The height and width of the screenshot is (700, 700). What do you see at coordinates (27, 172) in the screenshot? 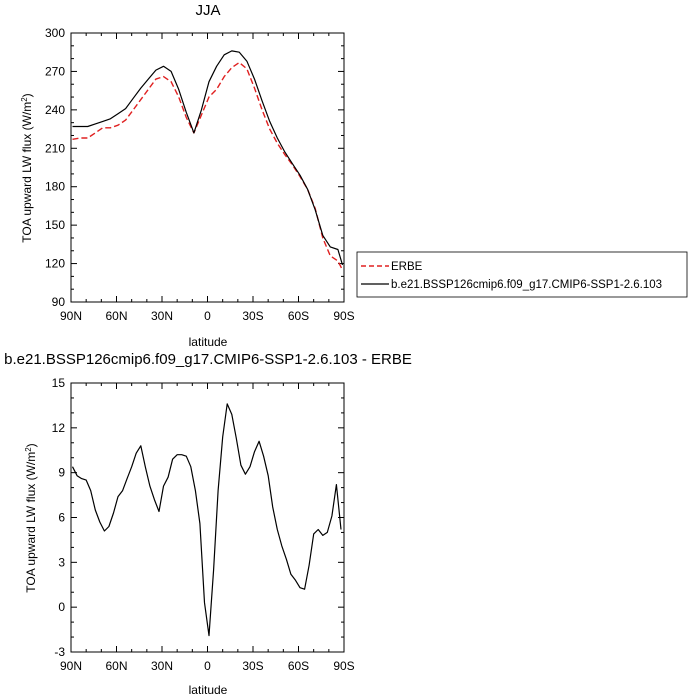
I see `top-y-axis-label-main: TOA upward LW flux (W/m` at bounding box center [27, 172].